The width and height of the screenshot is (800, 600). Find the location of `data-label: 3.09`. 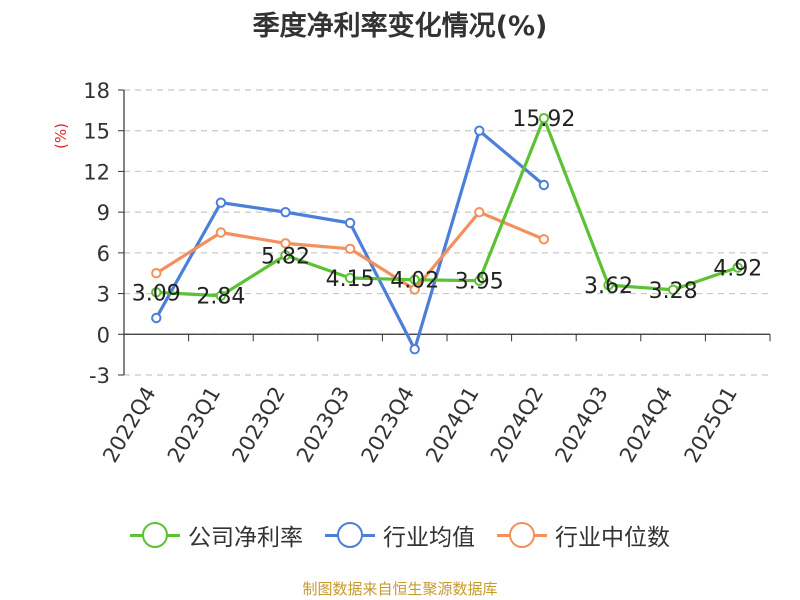

data-label: 3.09 is located at coordinates (156, 293).